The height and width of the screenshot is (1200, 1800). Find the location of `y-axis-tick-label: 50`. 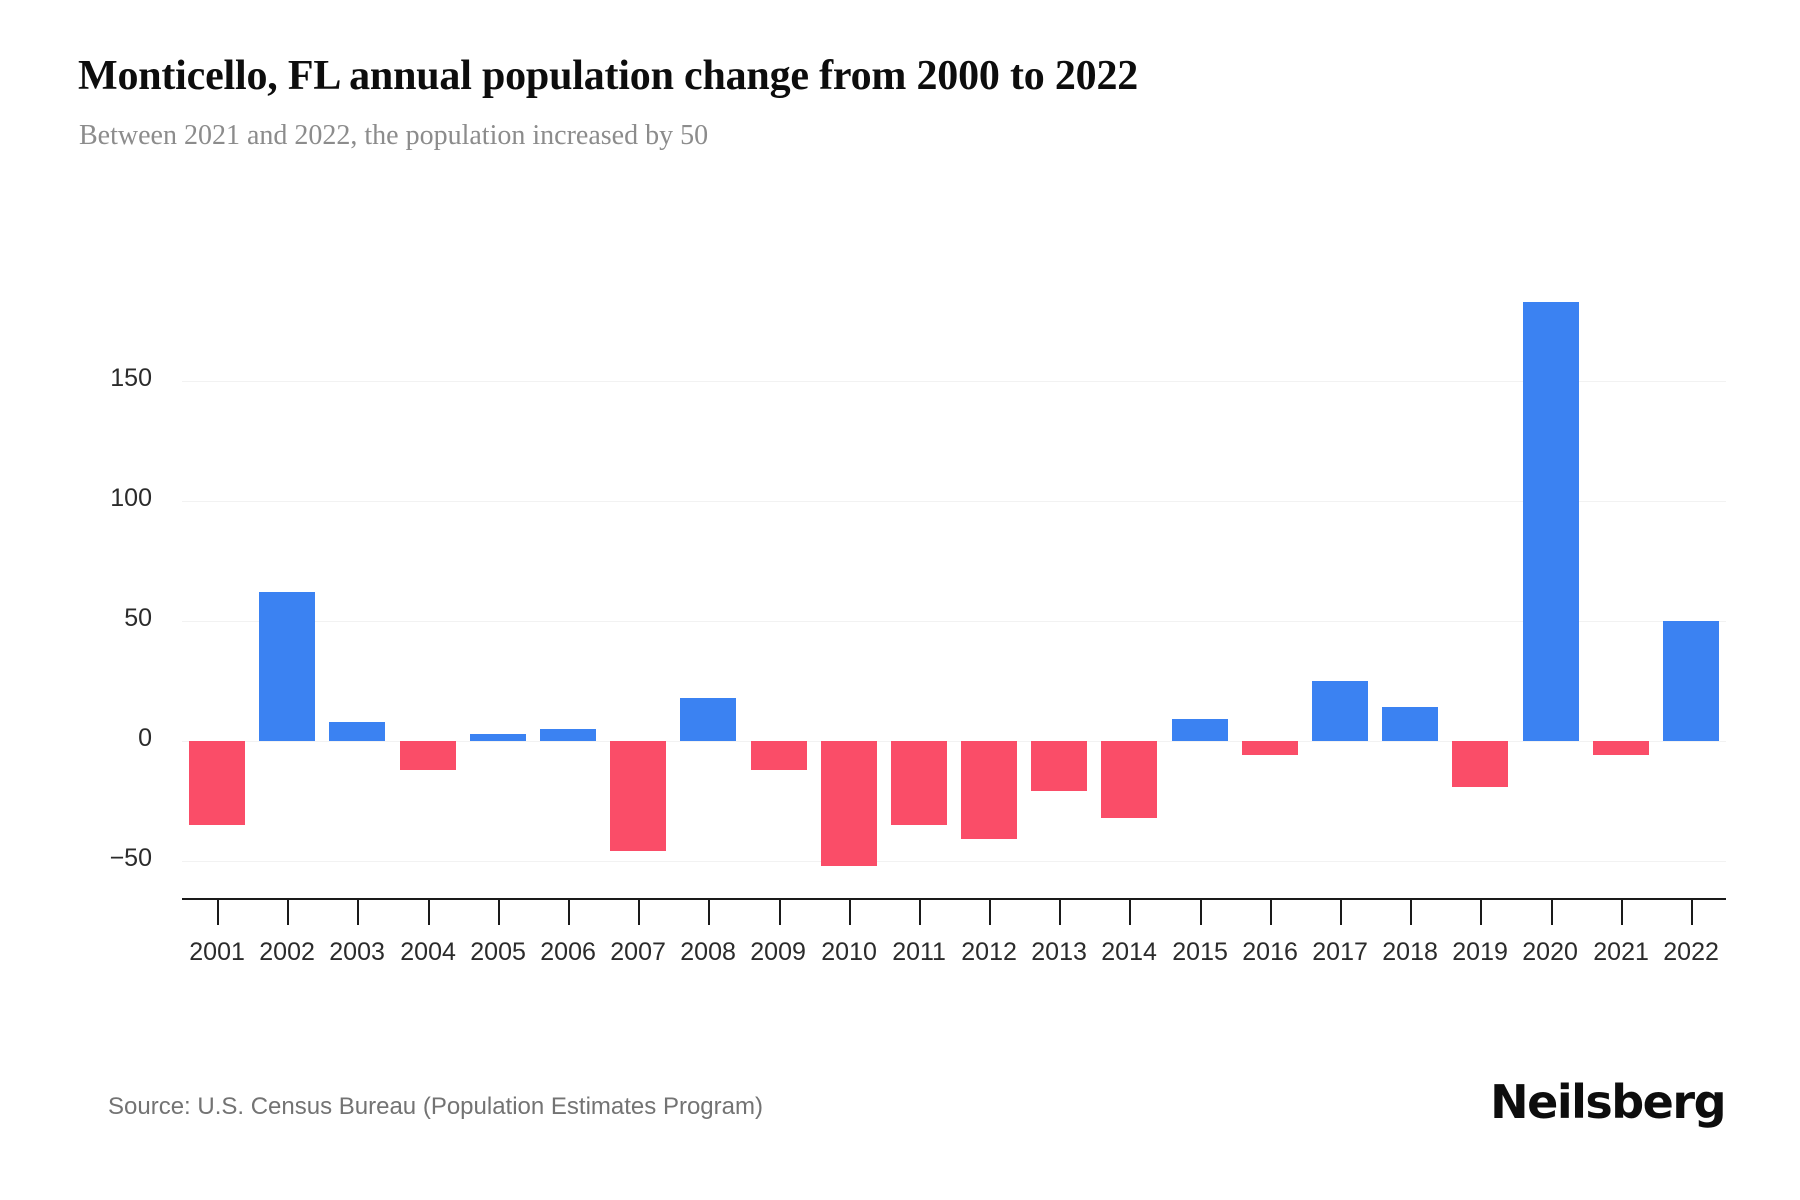

y-axis-tick-label: 50 is located at coordinates (138, 618).